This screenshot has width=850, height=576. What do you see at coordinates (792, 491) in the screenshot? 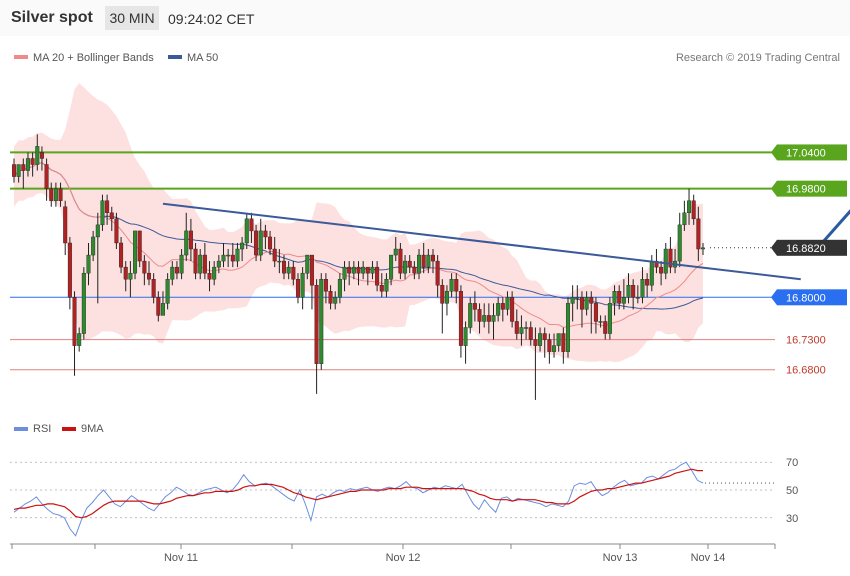
I see `rsi-tick-label: 50` at bounding box center [792, 491].